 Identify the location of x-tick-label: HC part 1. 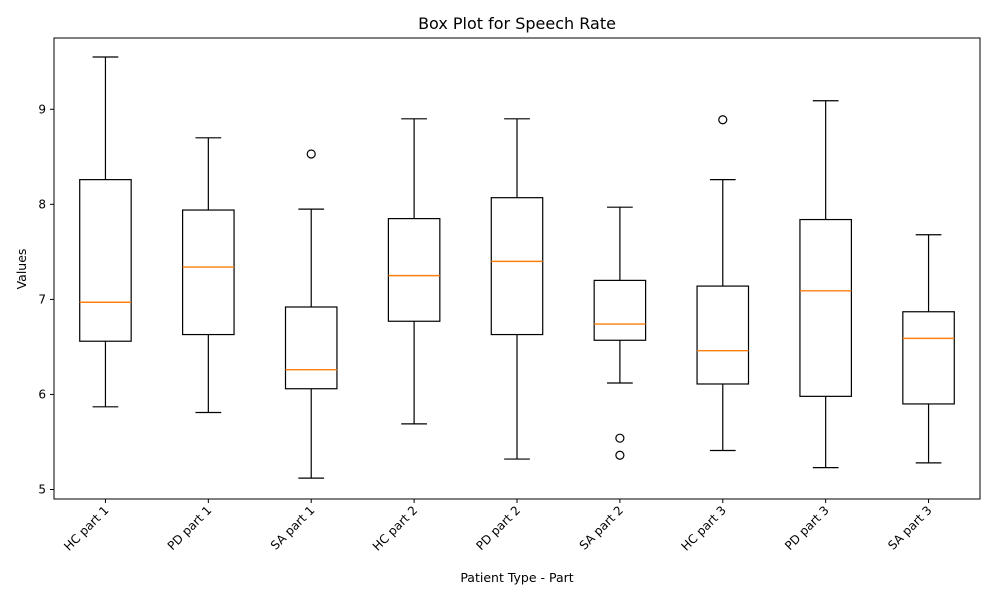
(86, 528).